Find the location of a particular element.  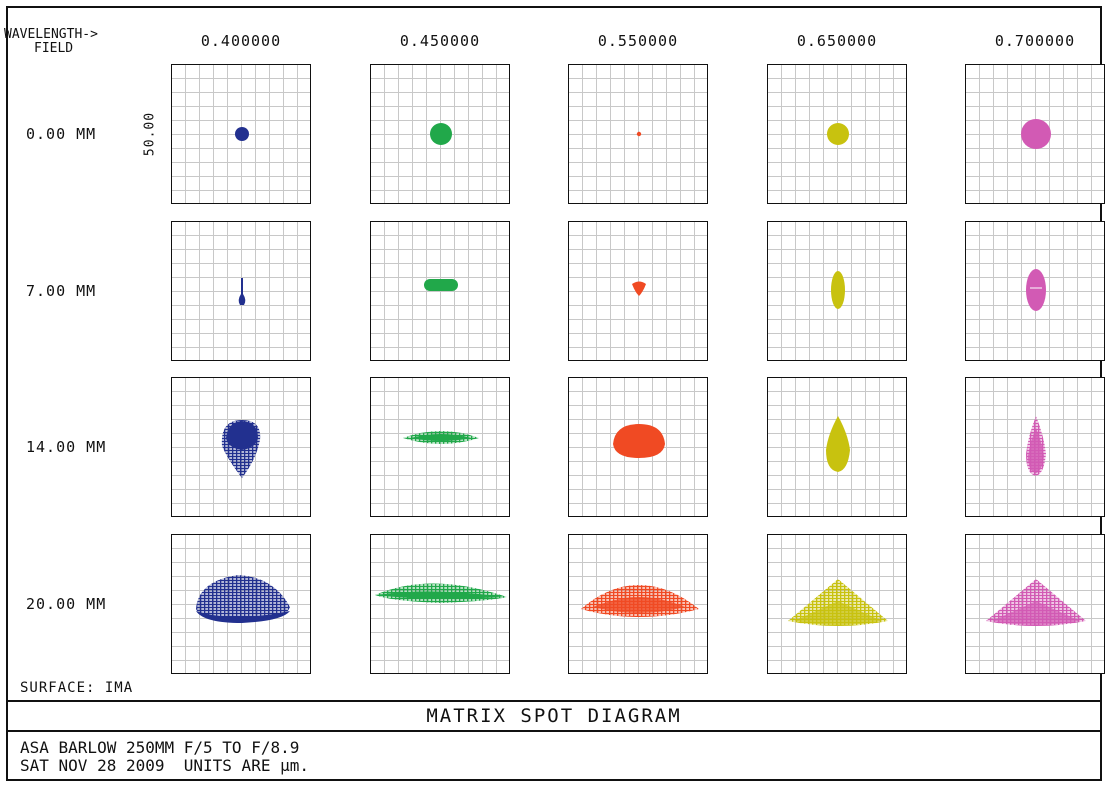

surface-label: SURFACE: IMA is located at coordinates (77, 688).